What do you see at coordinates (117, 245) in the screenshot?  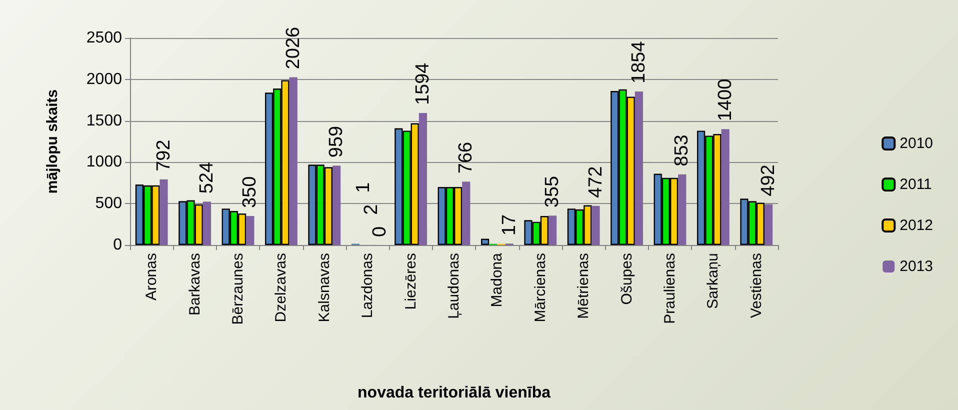 I see `y-tick-label: 0` at bounding box center [117, 245].